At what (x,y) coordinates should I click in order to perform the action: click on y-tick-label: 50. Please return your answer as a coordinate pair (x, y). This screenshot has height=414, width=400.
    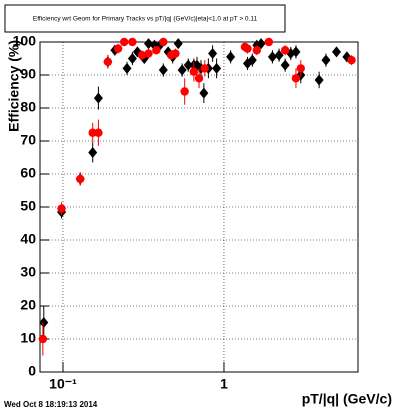
    Looking at the image, I should click on (28, 206).